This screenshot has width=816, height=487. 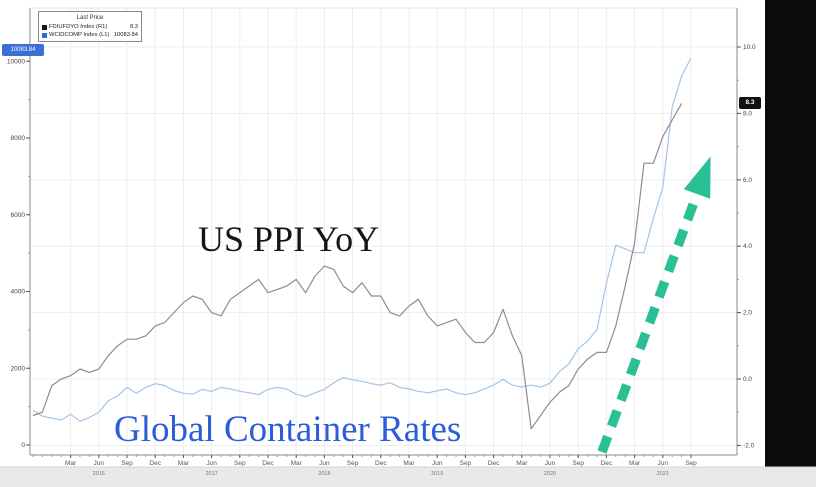 I want to click on svg-text: -2.0, so click(x=749, y=445).